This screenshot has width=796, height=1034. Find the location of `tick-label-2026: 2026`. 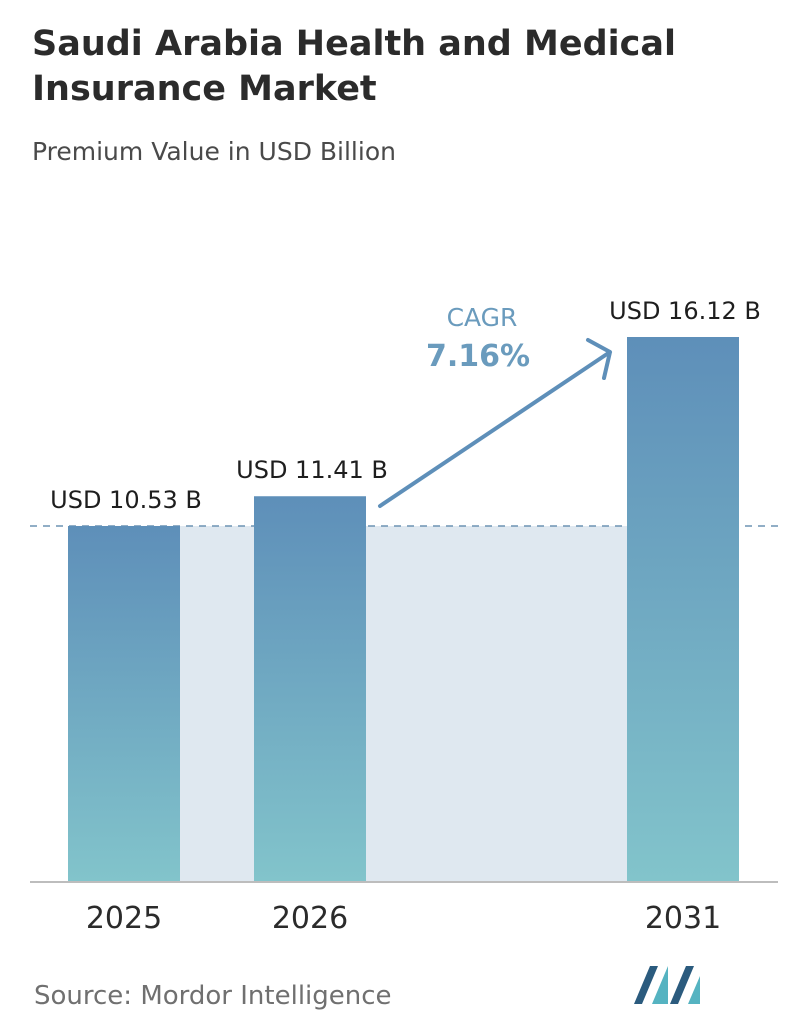

tick-label-2026: 2026 is located at coordinates (310, 918).